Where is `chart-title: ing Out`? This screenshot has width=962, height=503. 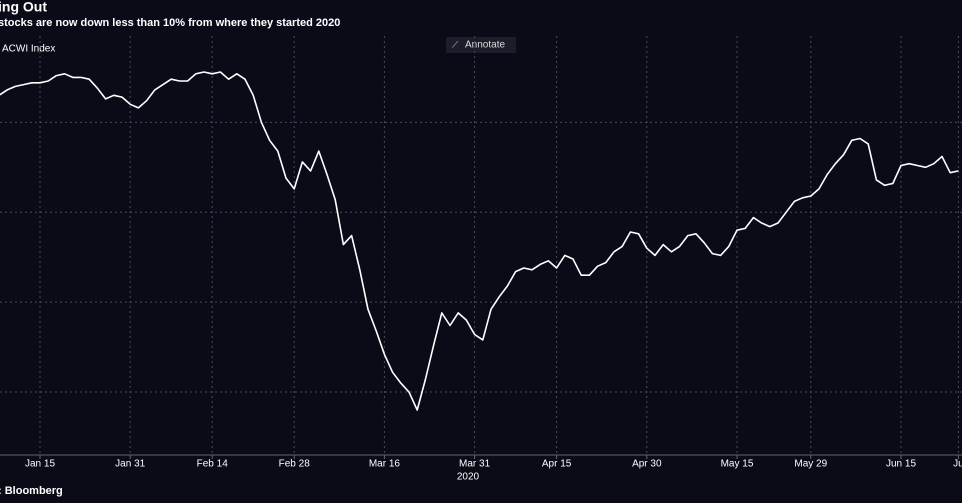
chart-title: ing Out is located at coordinates (23, 7).